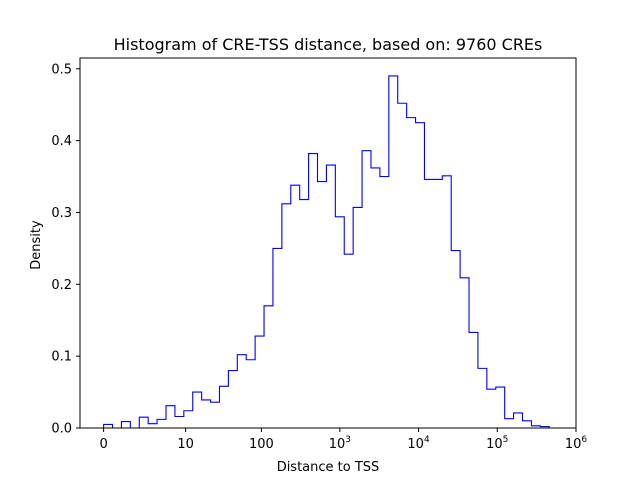 This screenshot has height=480, width=640. Describe the element at coordinates (348, 440) in the screenshot. I see `x-tick-exponent: 3` at that location.